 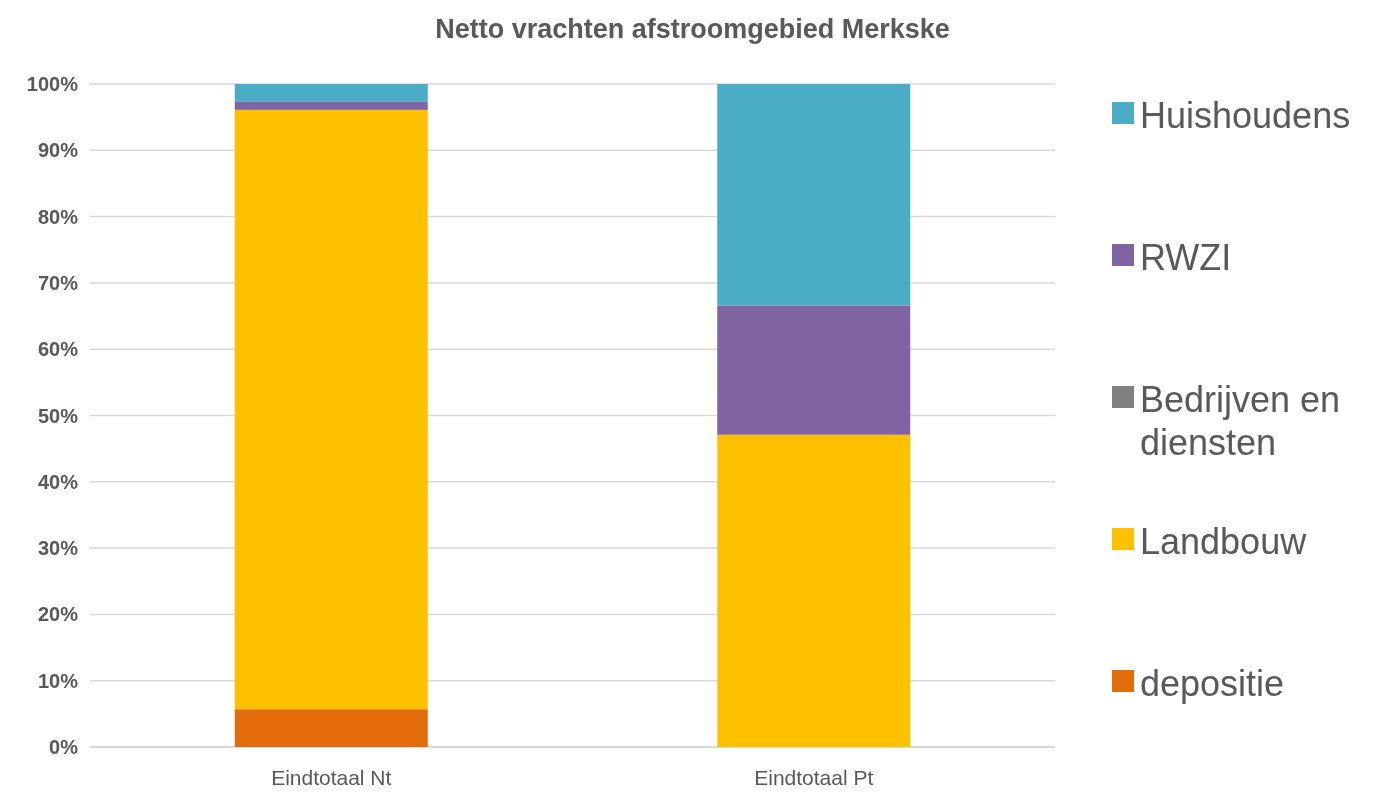 I want to click on y-tick-label: 60%, so click(x=58, y=349).